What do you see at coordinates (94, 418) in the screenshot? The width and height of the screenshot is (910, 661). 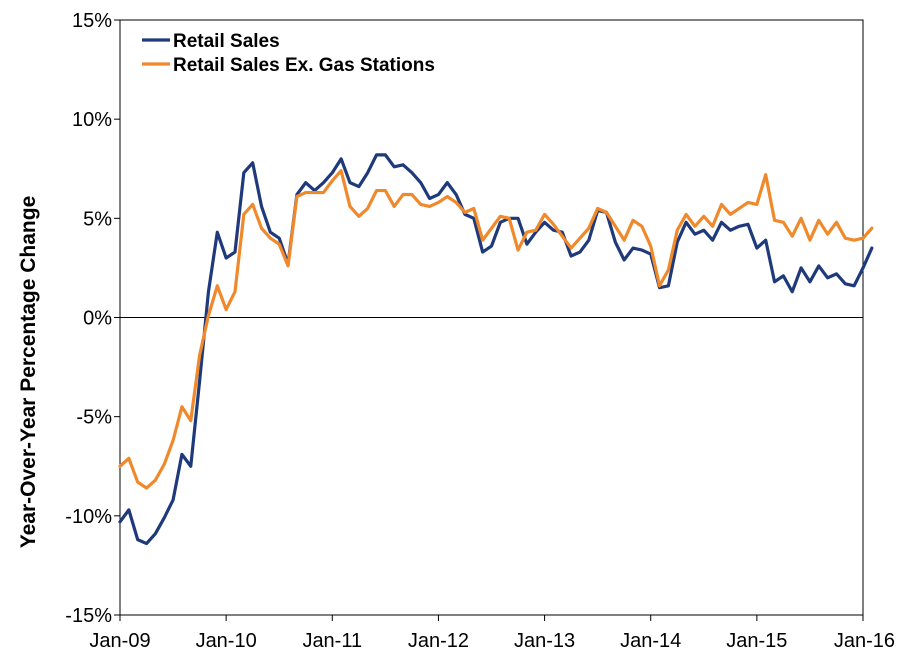 I see `y-tick-label: -5%` at bounding box center [94, 418].